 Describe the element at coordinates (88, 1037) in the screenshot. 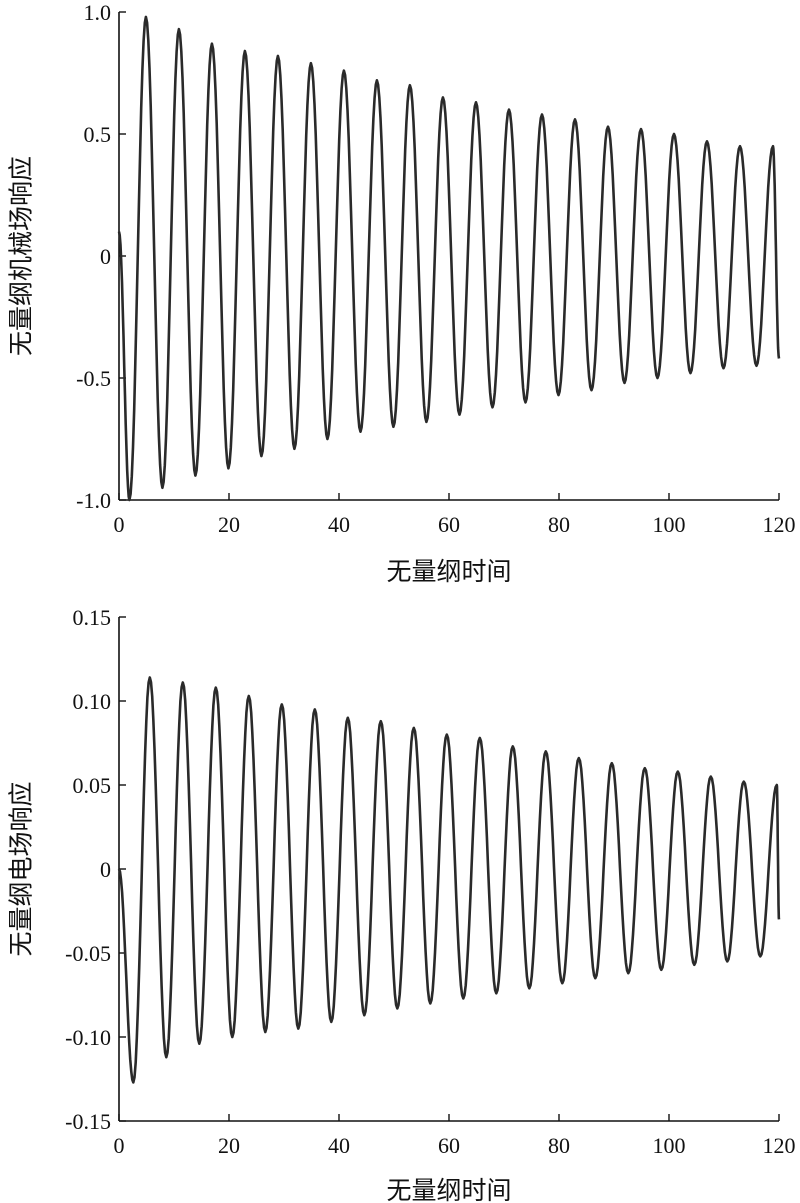

I see `y-tick-label: -0.10` at that location.